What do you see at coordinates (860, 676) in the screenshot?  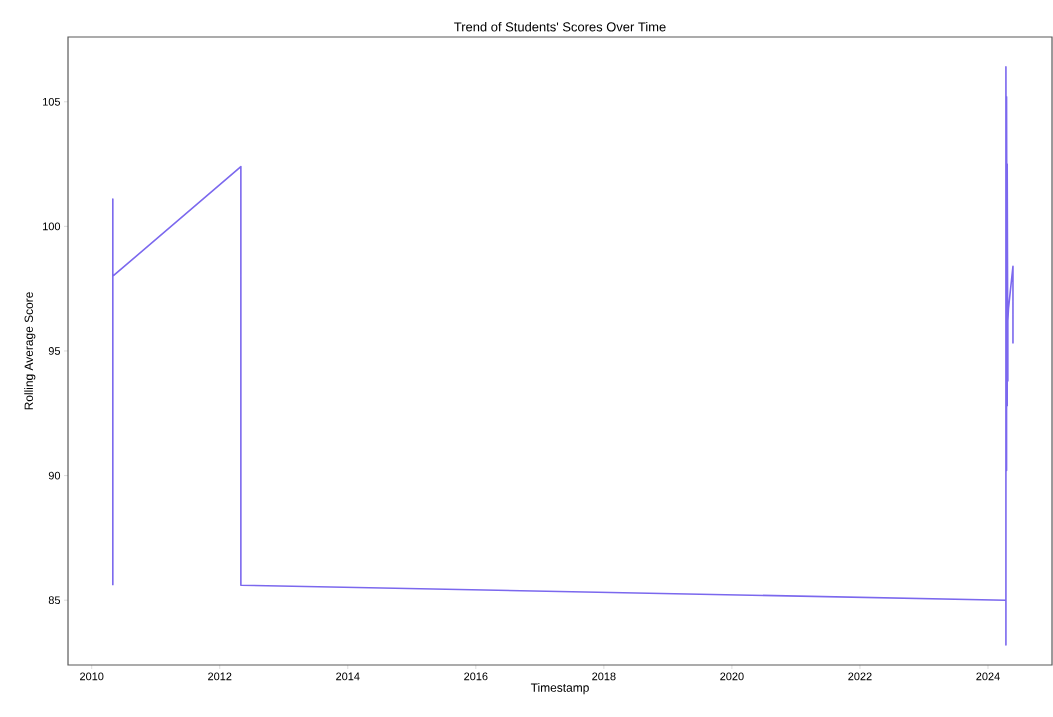 I see `x-tick-label: 2022` at bounding box center [860, 676].